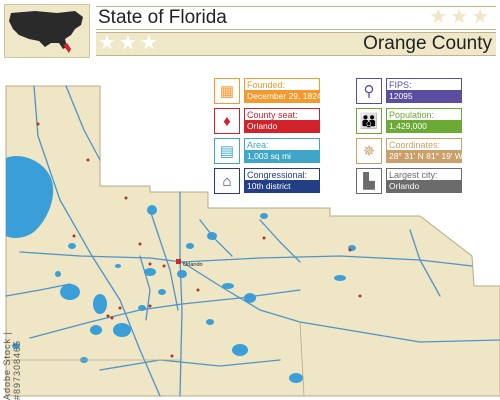  What do you see at coordinates (369, 121) in the screenshot?
I see `people-icon: 👪` at bounding box center [369, 121].